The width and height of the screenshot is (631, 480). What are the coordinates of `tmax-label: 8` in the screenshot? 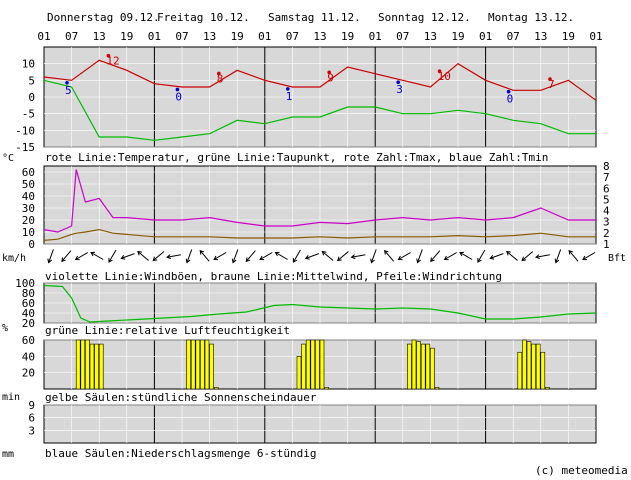 It's located at (220, 78).